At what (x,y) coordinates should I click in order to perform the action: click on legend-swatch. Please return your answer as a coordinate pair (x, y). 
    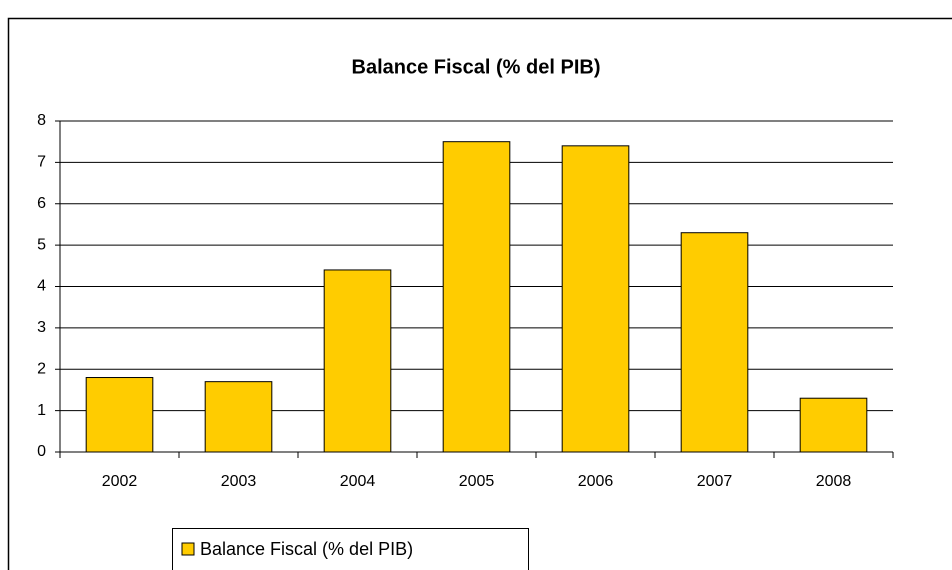
    Looking at the image, I should click on (188, 549).